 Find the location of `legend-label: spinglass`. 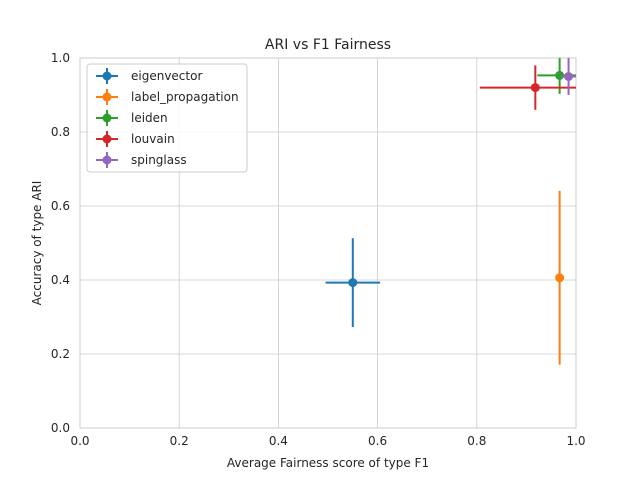

legend-label: spinglass is located at coordinates (159, 160).